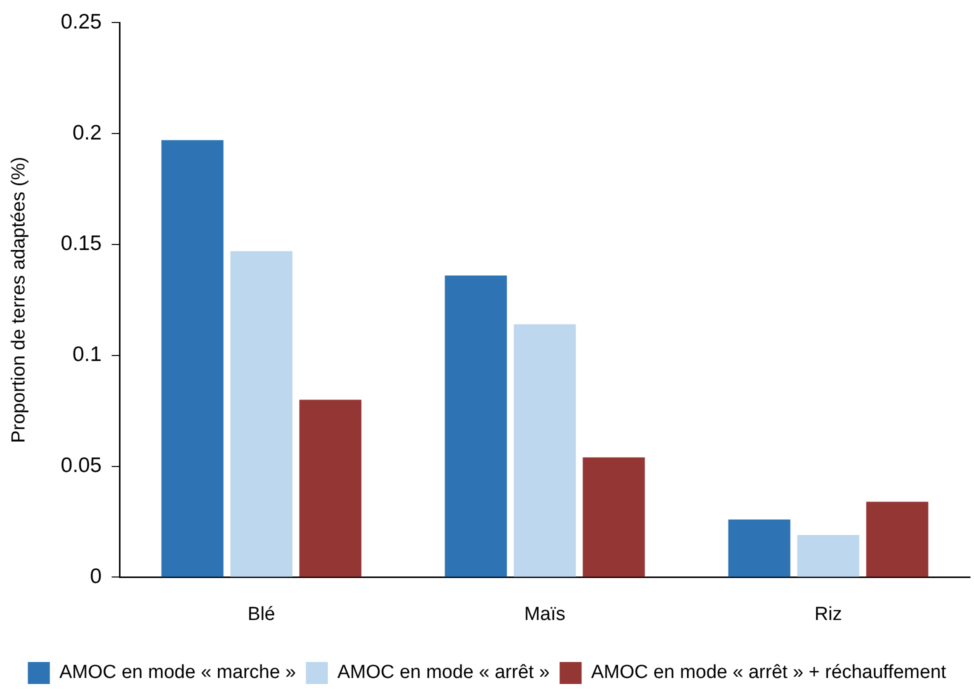  I want to click on x-tick-label: Maïs, so click(545, 614).